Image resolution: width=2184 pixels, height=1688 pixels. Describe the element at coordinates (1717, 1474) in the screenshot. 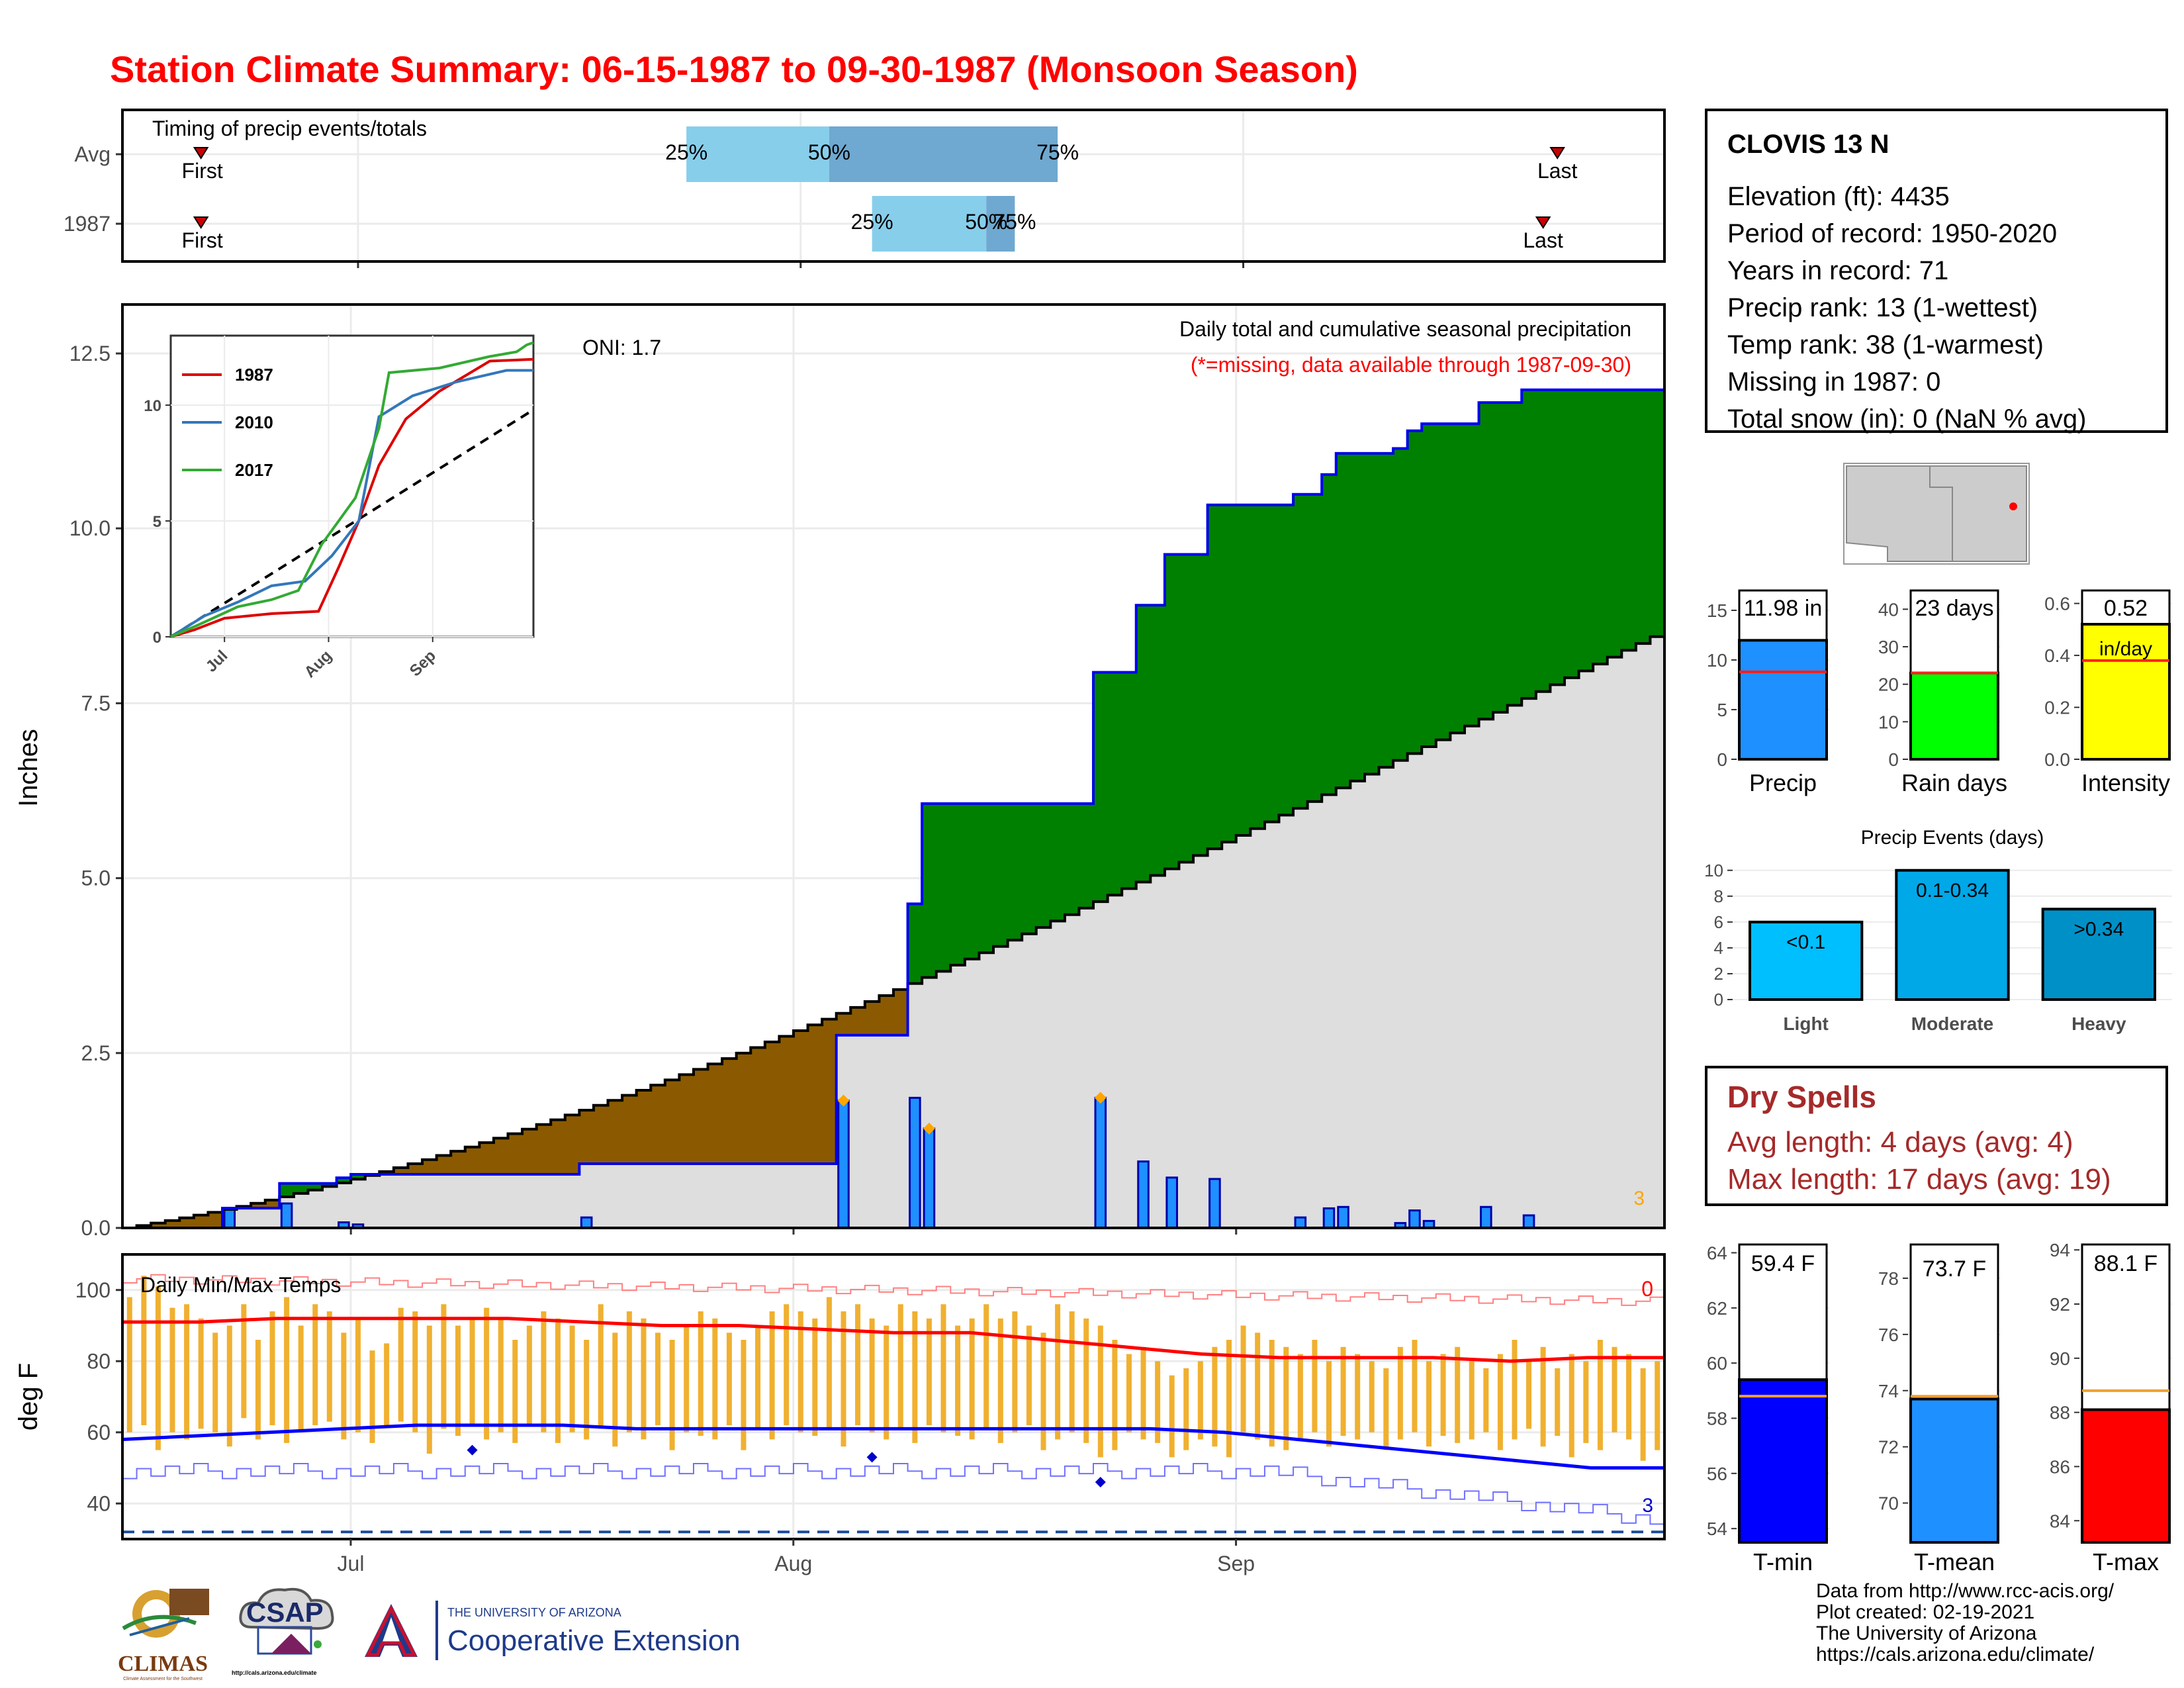

I see `temp-summary-y-tick-label: 56` at that location.